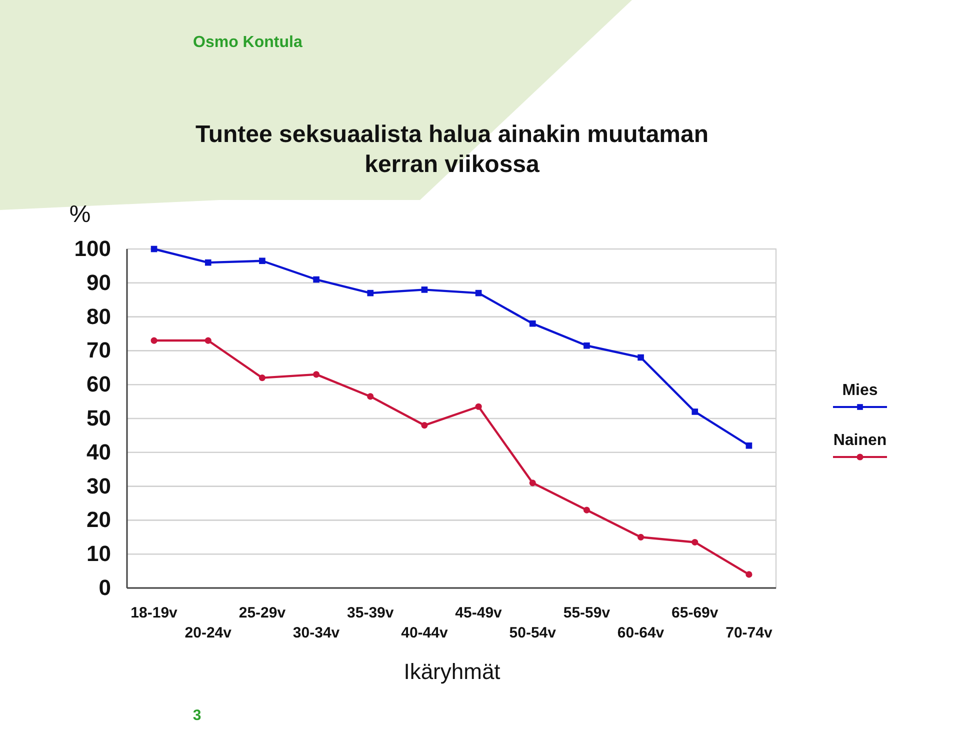 This screenshot has height=735, width=960. What do you see at coordinates (695, 613) in the screenshot?
I see `x-tick-label: 65-69v` at bounding box center [695, 613].